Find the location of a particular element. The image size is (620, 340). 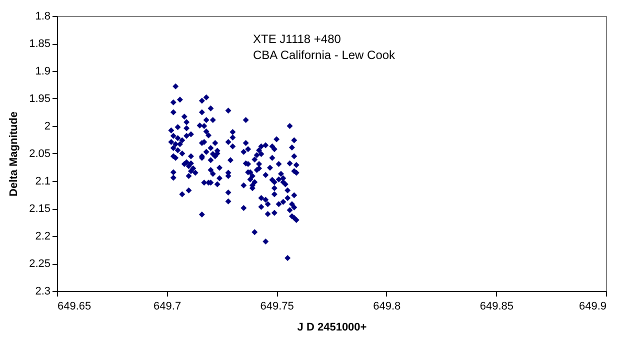

x-axis-title: J D 2451000+ is located at coordinates (332, 328).